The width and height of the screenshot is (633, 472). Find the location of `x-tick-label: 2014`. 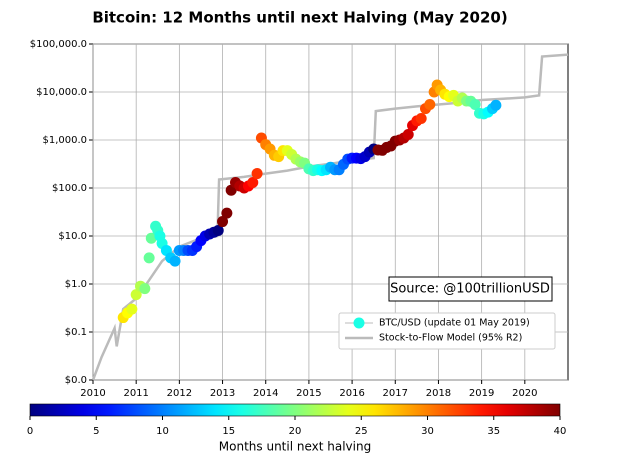

x-tick-label: 2014 is located at coordinates (265, 393).